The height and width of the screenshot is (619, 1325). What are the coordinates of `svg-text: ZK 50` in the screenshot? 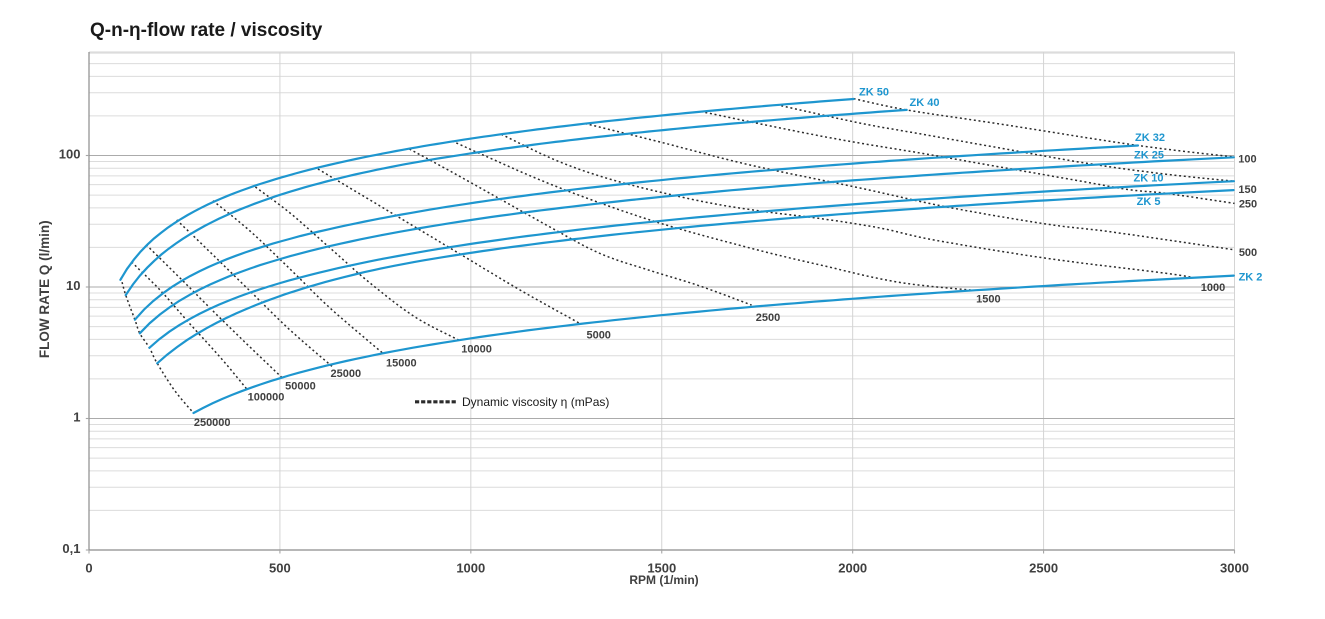 It's located at (874, 93).